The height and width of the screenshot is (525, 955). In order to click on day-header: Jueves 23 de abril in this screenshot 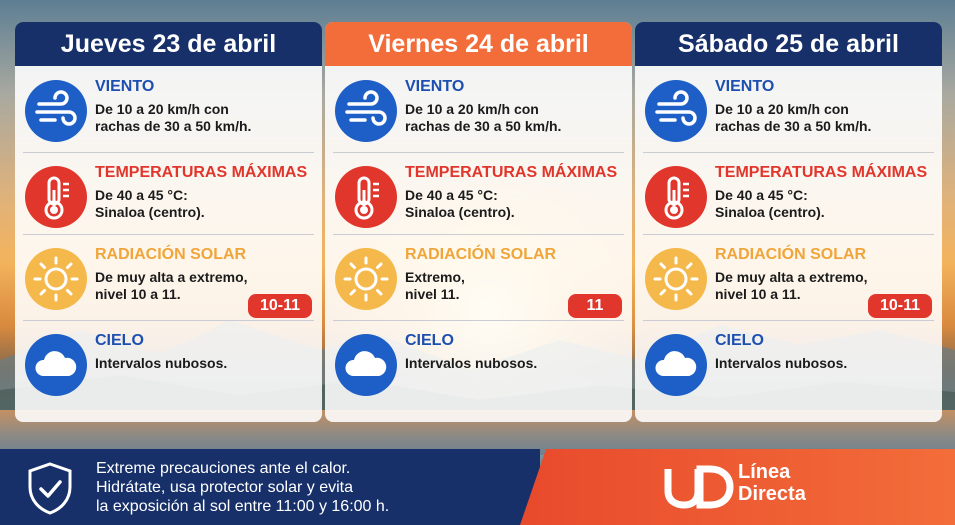, I will do `click(168, 44)`.